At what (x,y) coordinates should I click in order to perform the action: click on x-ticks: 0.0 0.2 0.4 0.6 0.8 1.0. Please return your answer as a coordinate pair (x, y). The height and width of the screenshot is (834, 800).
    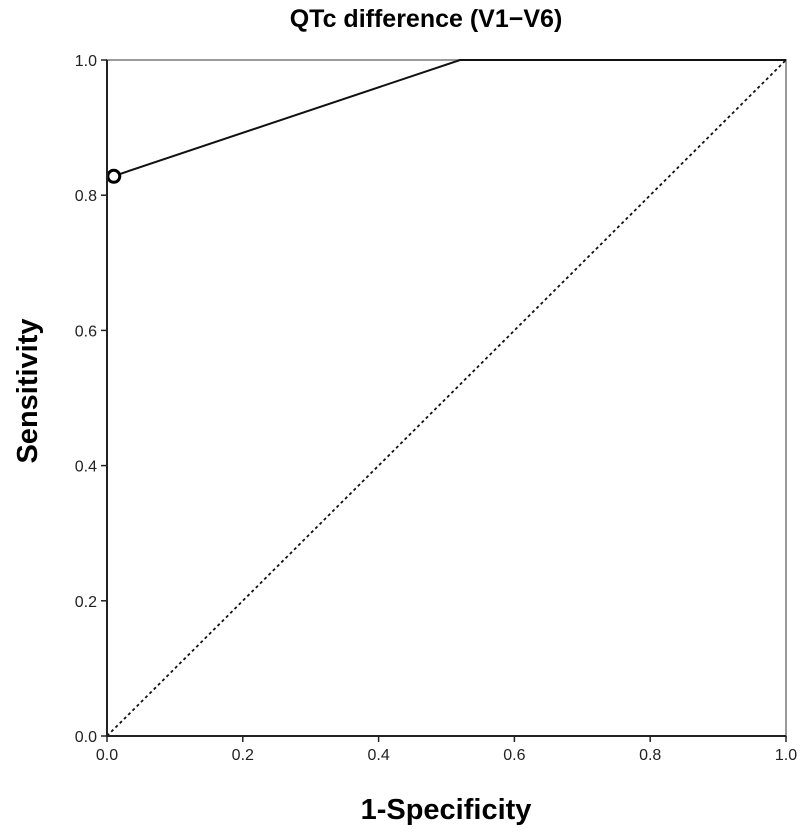
    Looking at the image, I should click on (446, 750).